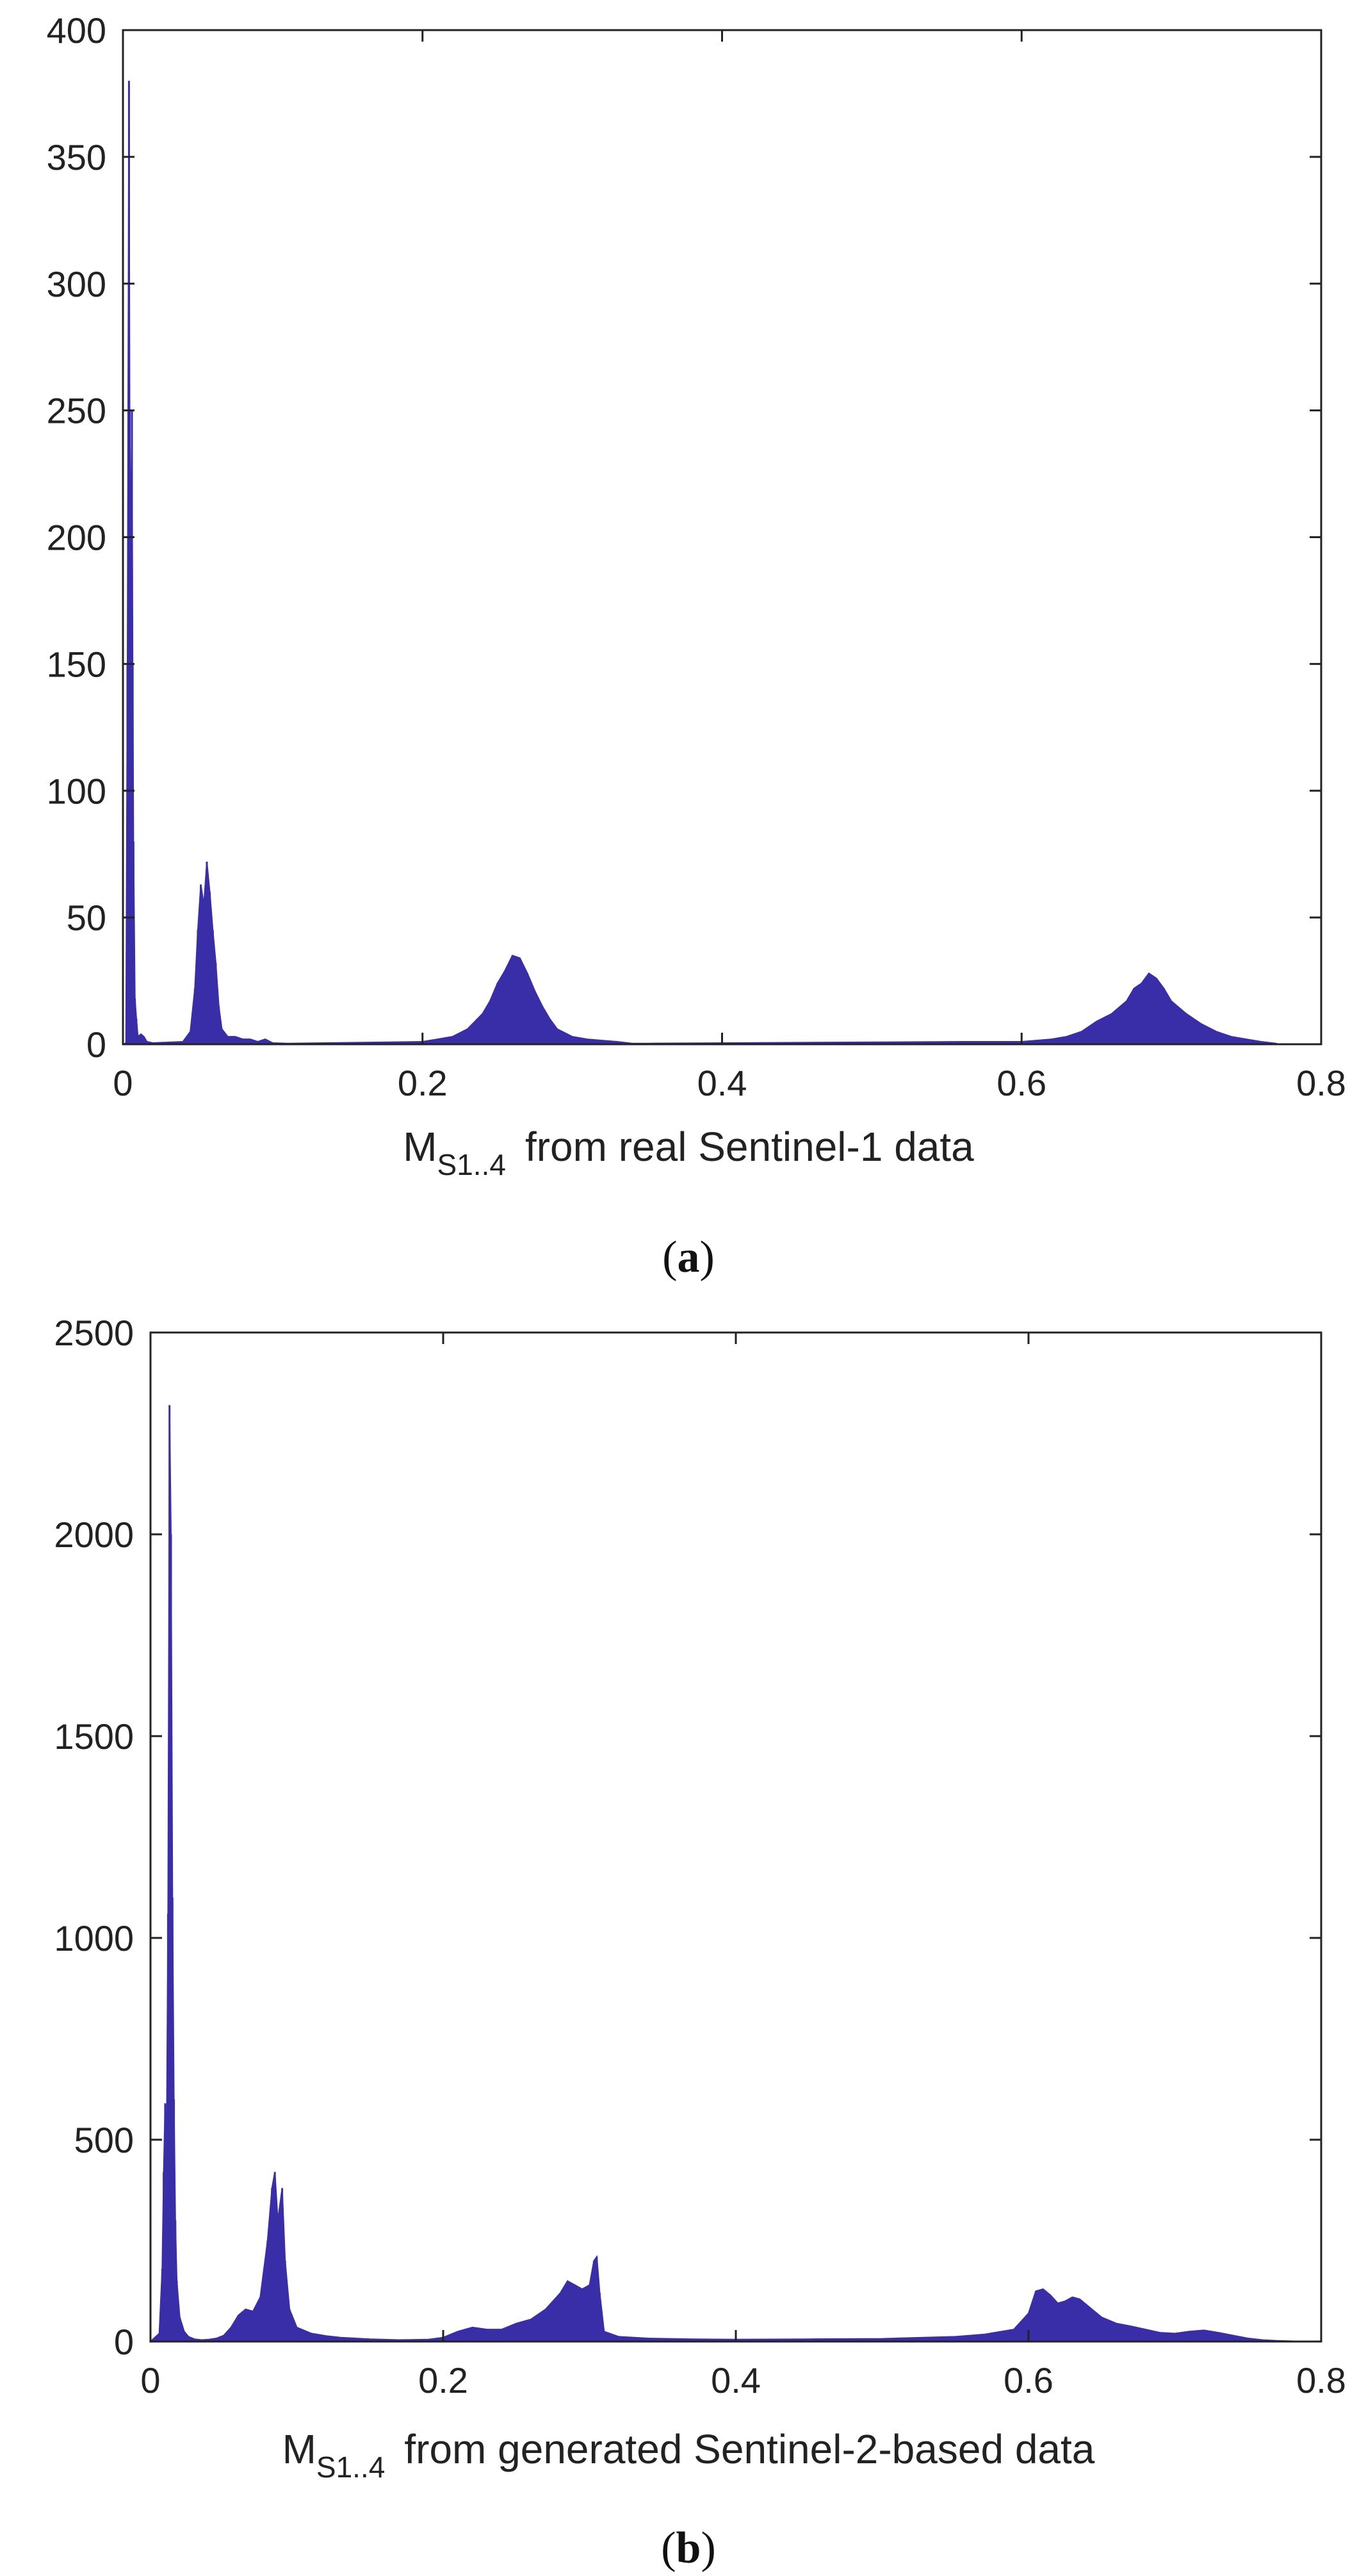 This screenshot has height=2576, width=1366. Describe the element at coordinates (76, 791) in the screenshot. I see `y-tick-label: 100` at that location.